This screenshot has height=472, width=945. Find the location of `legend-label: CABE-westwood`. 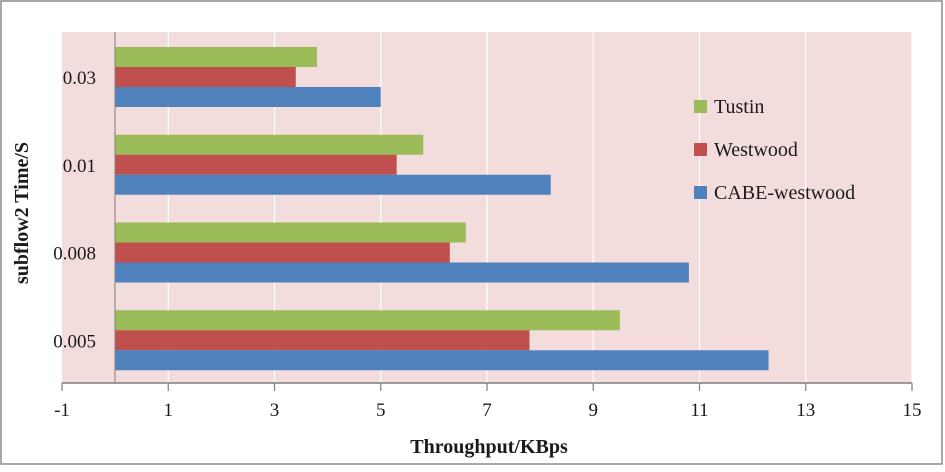

legend-label: CABE-westwood is located at coordinates (784, 193).